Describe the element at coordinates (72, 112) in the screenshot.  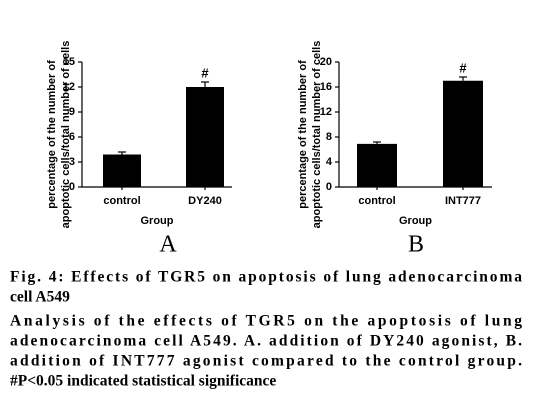
I see `y-tick-label: 9` at that location.